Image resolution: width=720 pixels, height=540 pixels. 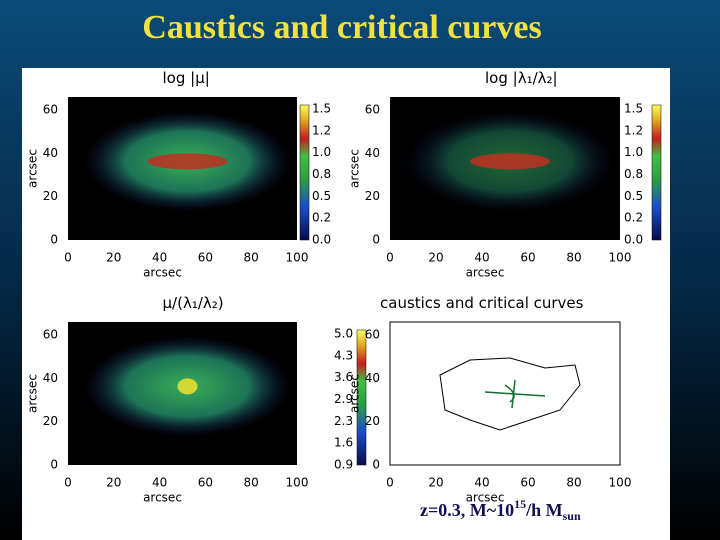 What do you see at coordinates (186, 78) in the screenshot?
I see `panel-title: log |μ|` at bounding box center [186, 78].